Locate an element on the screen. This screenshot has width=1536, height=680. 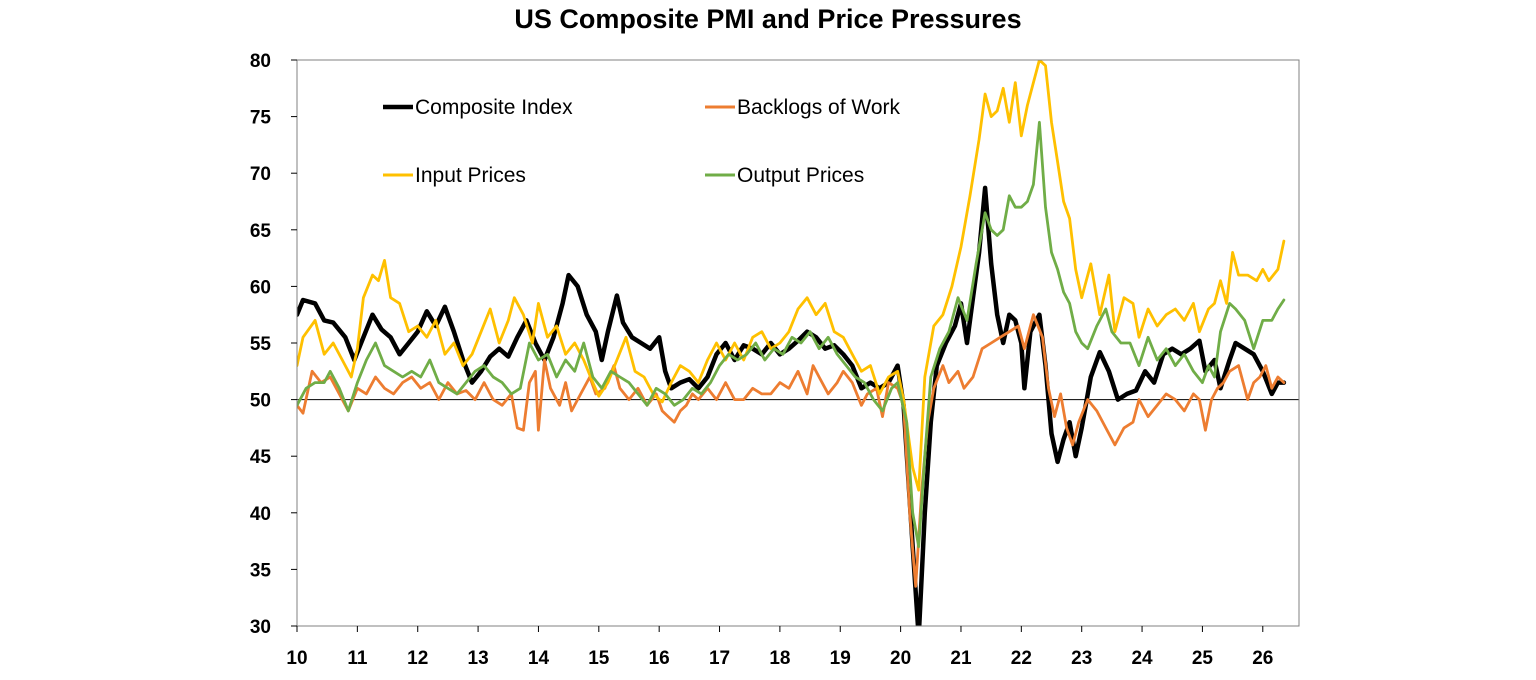
y-tick-label: 55 is located at coordinates (261, 344).